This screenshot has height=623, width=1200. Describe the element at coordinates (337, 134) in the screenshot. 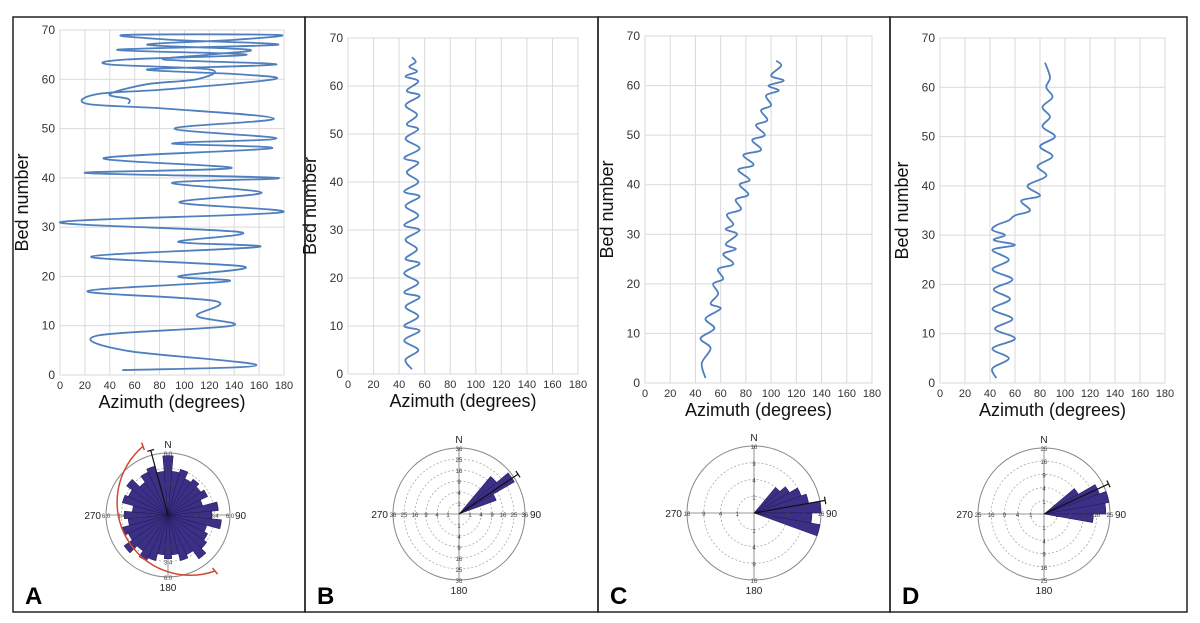

I see `y-tick-label: 50` at that location.